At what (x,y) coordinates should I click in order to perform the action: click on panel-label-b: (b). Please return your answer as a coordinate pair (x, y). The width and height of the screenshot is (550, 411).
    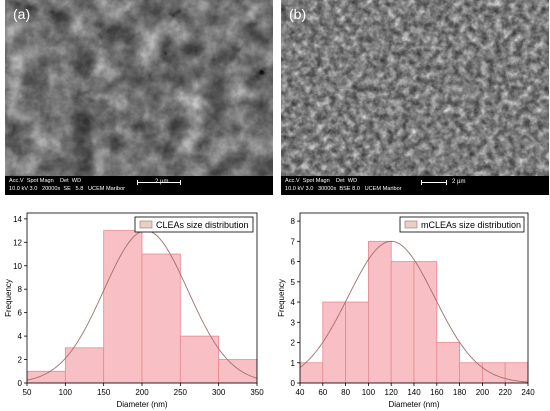
    Looking at the image, I should click on (298, 14).